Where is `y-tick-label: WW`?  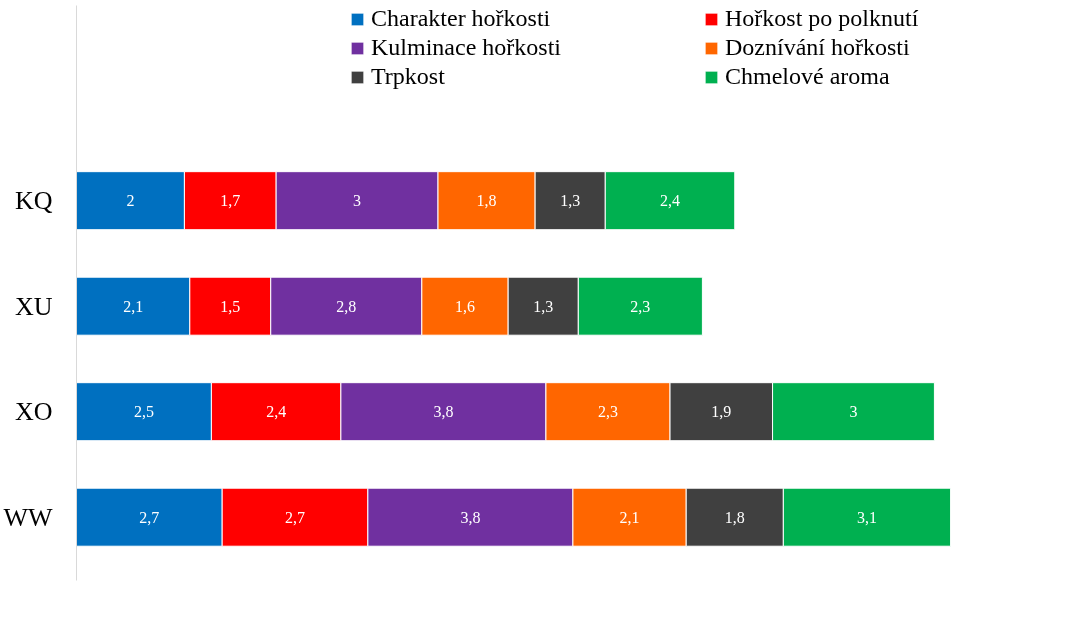
y-tick-label: WW is located at coordinates (28, 517).